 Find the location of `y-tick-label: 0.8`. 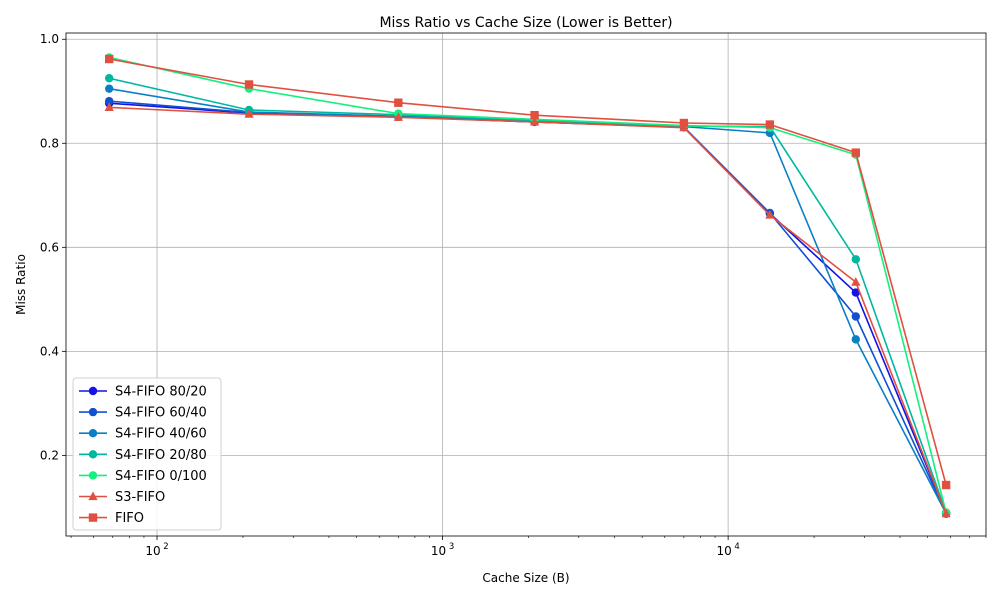

y-tick-label: 0.8 is located at coordinates (49, 143).